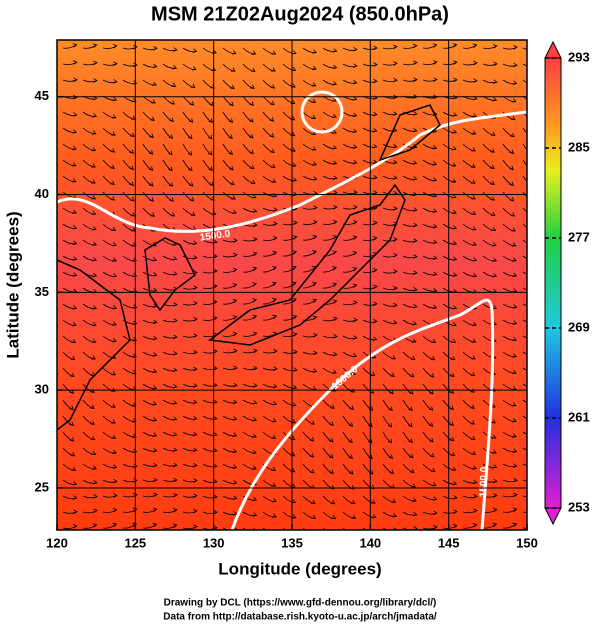 The width and height of the screenshot is (599, 625). I want to click on x-tick-label: 135, so click(292, 542).